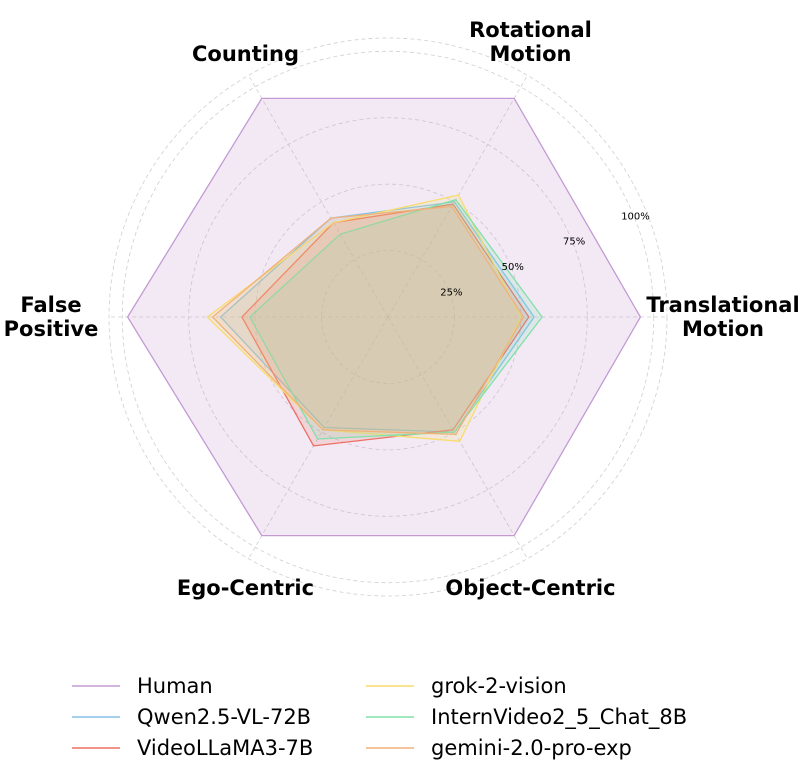 This screenshot has width=806, height=778. I want to click on axis-label-counting: Counting, so click(245, 54).